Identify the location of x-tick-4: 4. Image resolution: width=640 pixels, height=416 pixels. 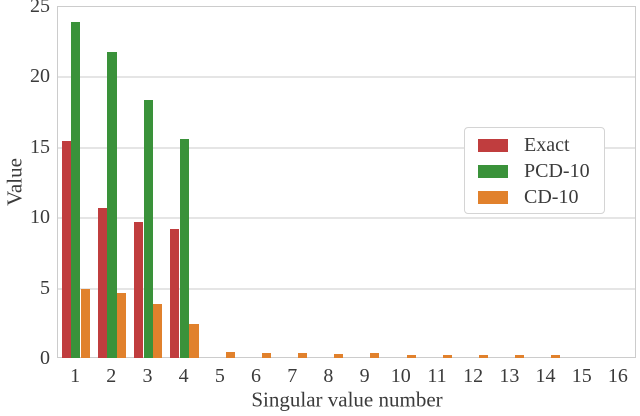
(183, 376).